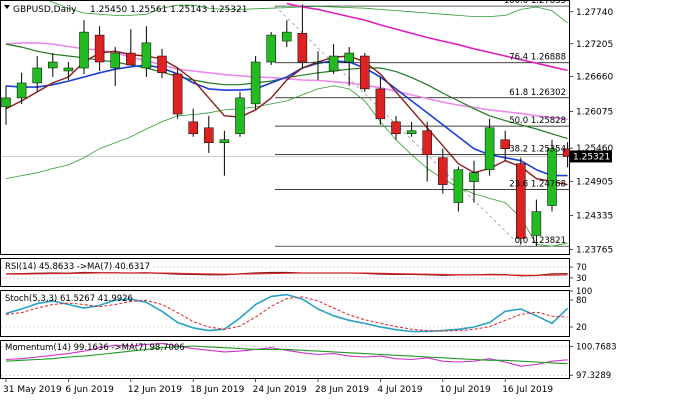  I want to click on fib-label: 100.0 1.27835, so click(535, 3).